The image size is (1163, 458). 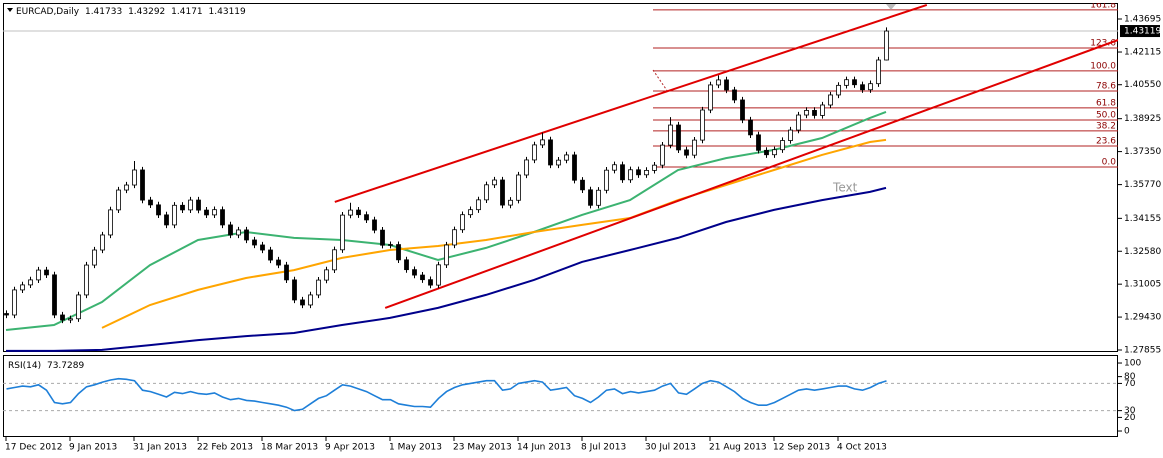 What do you see at coordinates (1130, 384) in the screenshot?
I see `rsi-tick-label: 70` at bounding box center [1130, 384].